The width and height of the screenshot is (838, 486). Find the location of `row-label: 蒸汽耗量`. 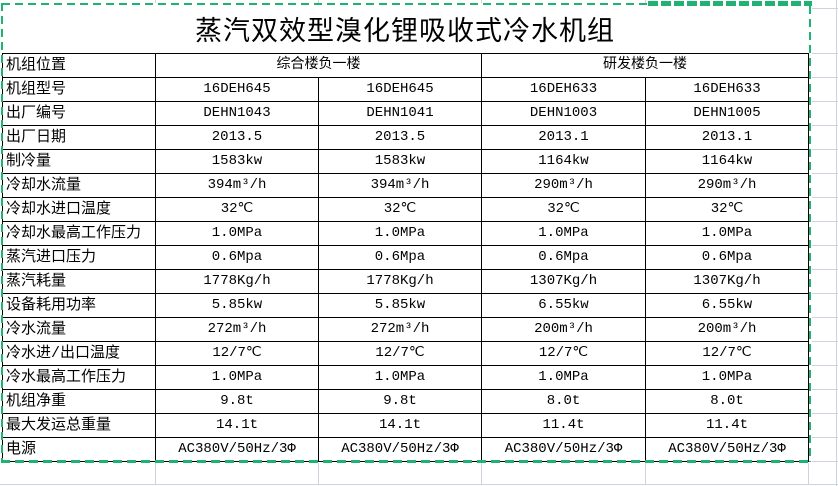

row-label: 蒸汽耗量 is located at coordinates (79, 281).